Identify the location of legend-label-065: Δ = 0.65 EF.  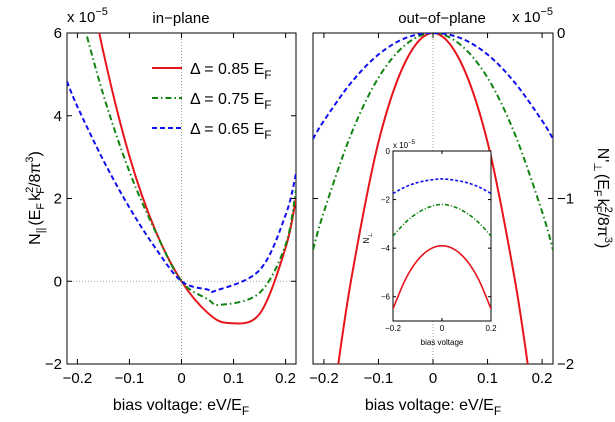
(231, 131).